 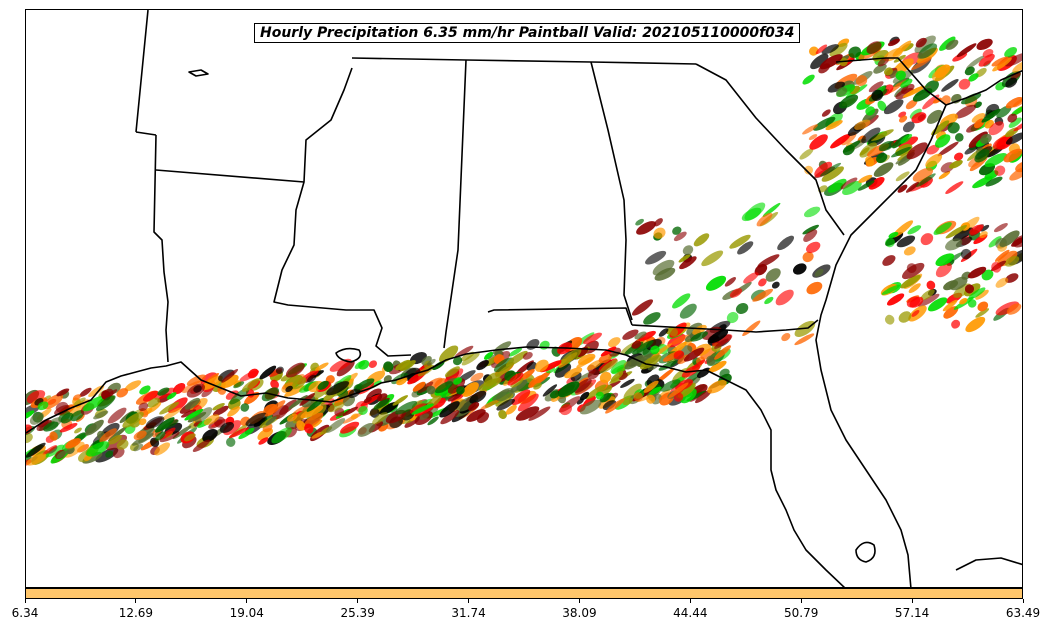 I want to click on border-ms-al, so click(x=455, y=204).